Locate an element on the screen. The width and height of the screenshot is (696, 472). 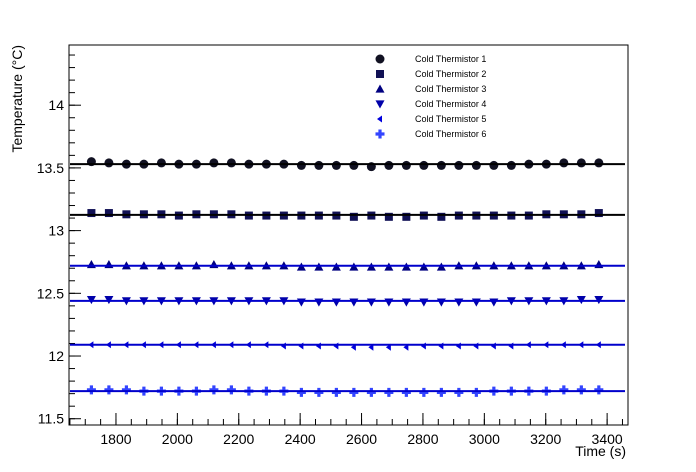
y-tick-label: 11.5 is located at coordinates (51, 419).